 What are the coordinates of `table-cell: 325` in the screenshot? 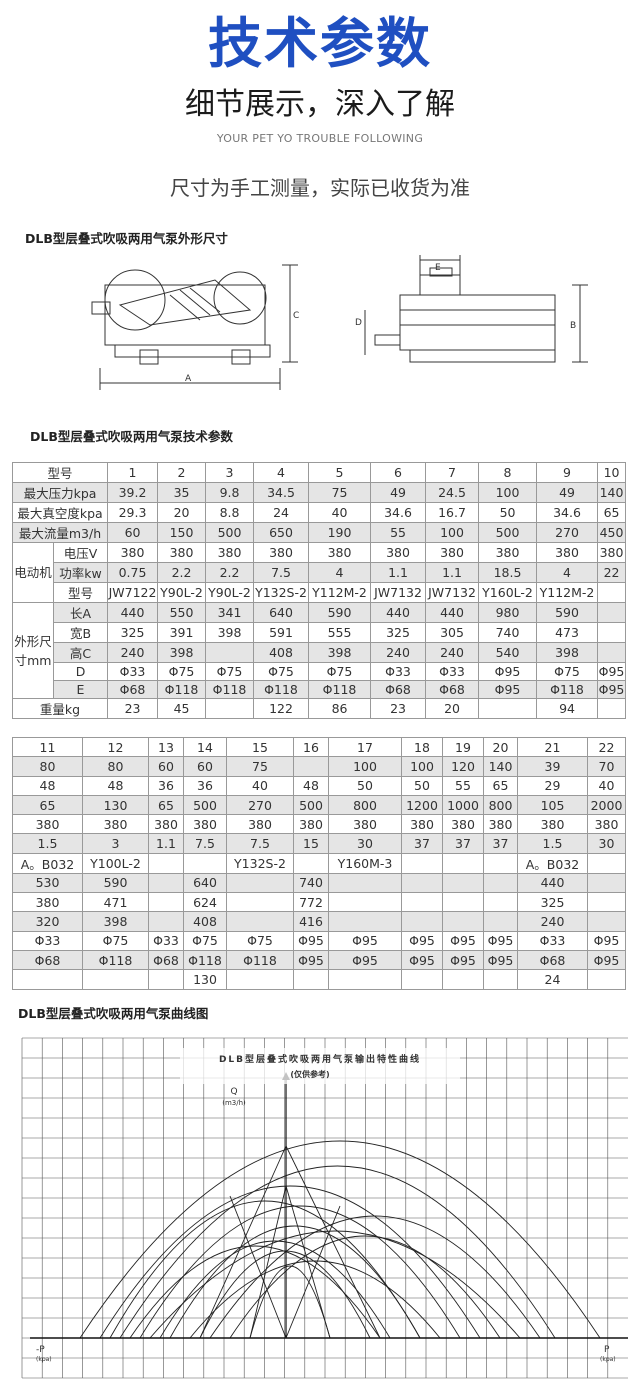 It's located at (398, 632).